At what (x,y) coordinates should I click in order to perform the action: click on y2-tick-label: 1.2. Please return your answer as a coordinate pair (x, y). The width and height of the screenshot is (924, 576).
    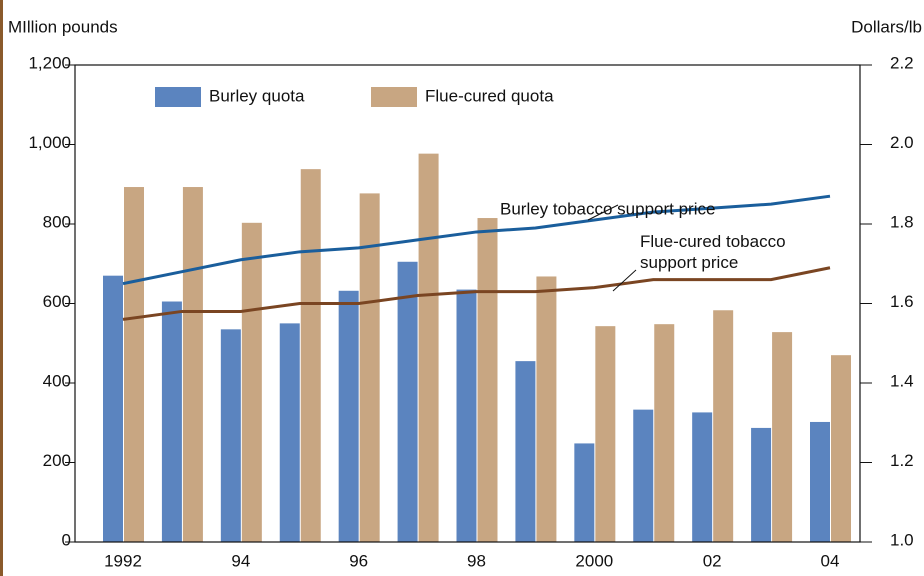
    Looking at the image, I should click on (902, 460).